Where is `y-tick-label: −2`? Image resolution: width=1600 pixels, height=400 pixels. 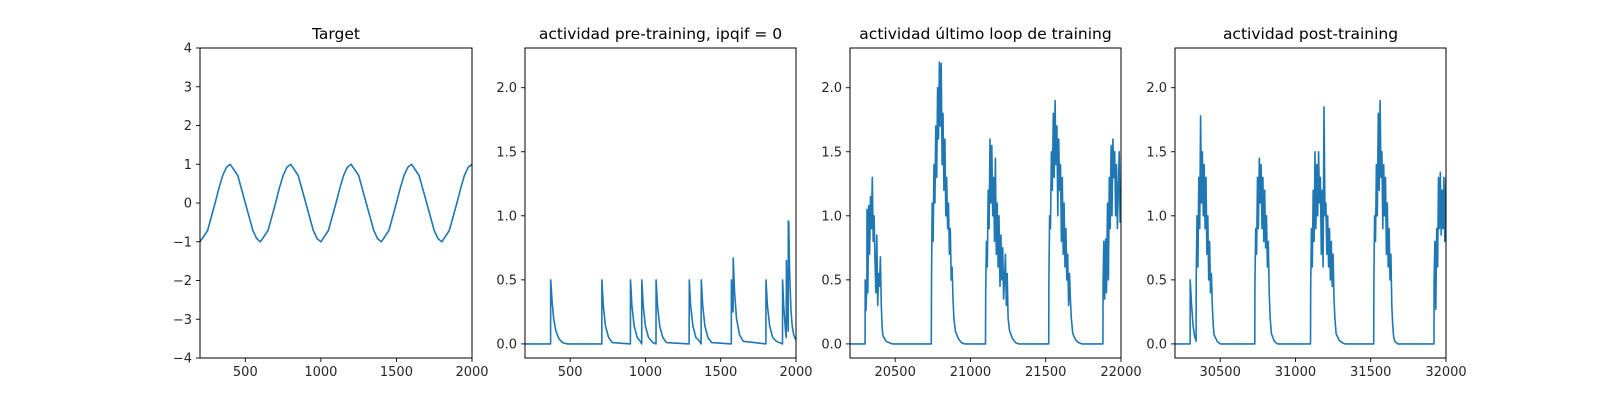
y-tick-label: −2 is located at coordinates (182, 281).